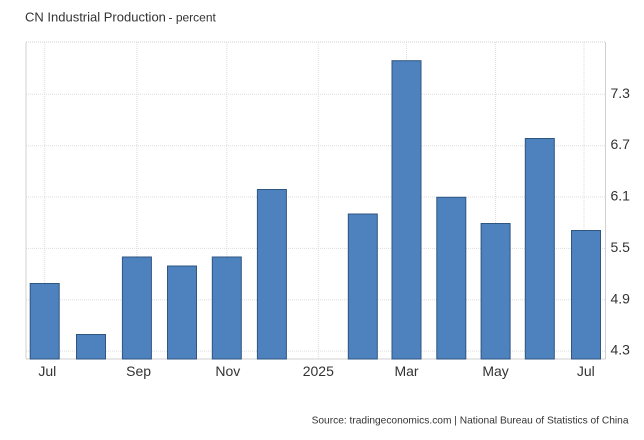 The width and height of the screenshot is (644, 440). I want to click on svg-text: Sep, so click(138, 371).